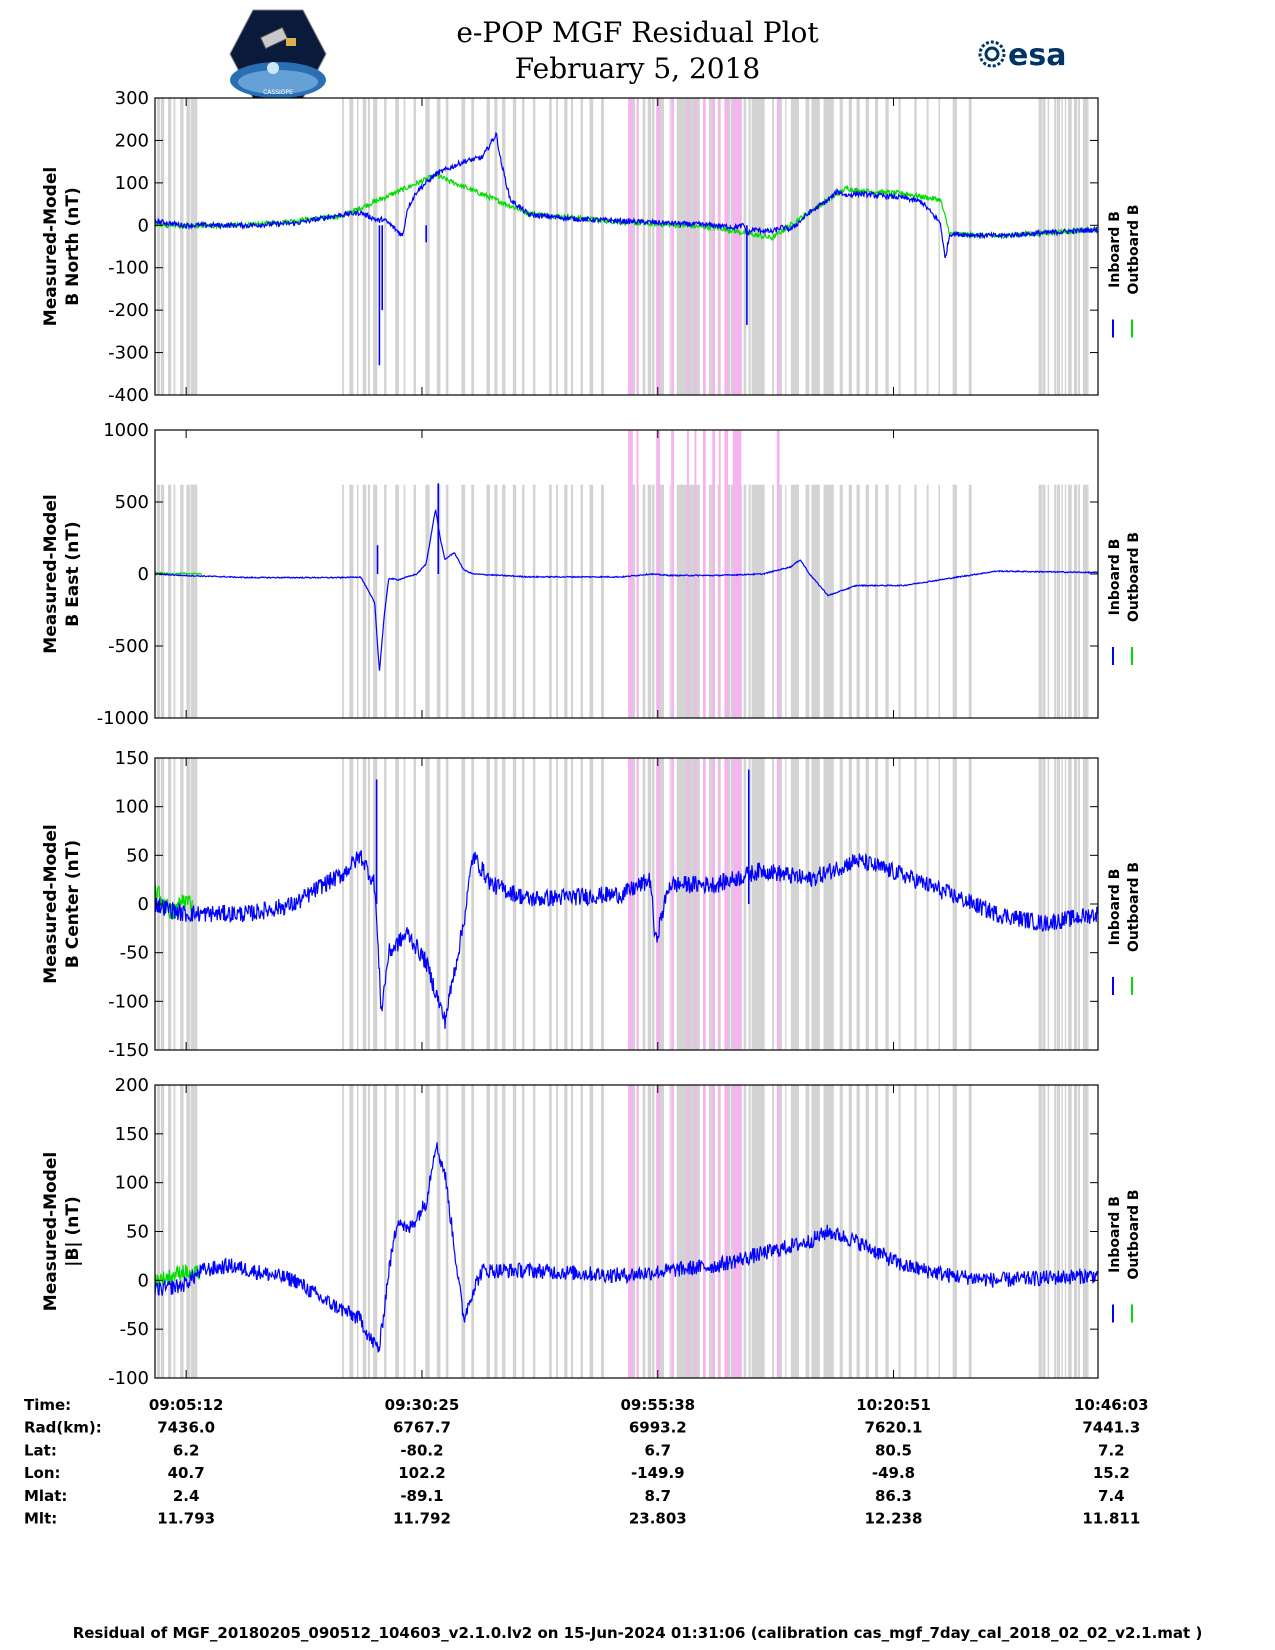 This screenshot has height=1650, width=1275. I want to click on y-tick-label: -50, so click(134, 953).